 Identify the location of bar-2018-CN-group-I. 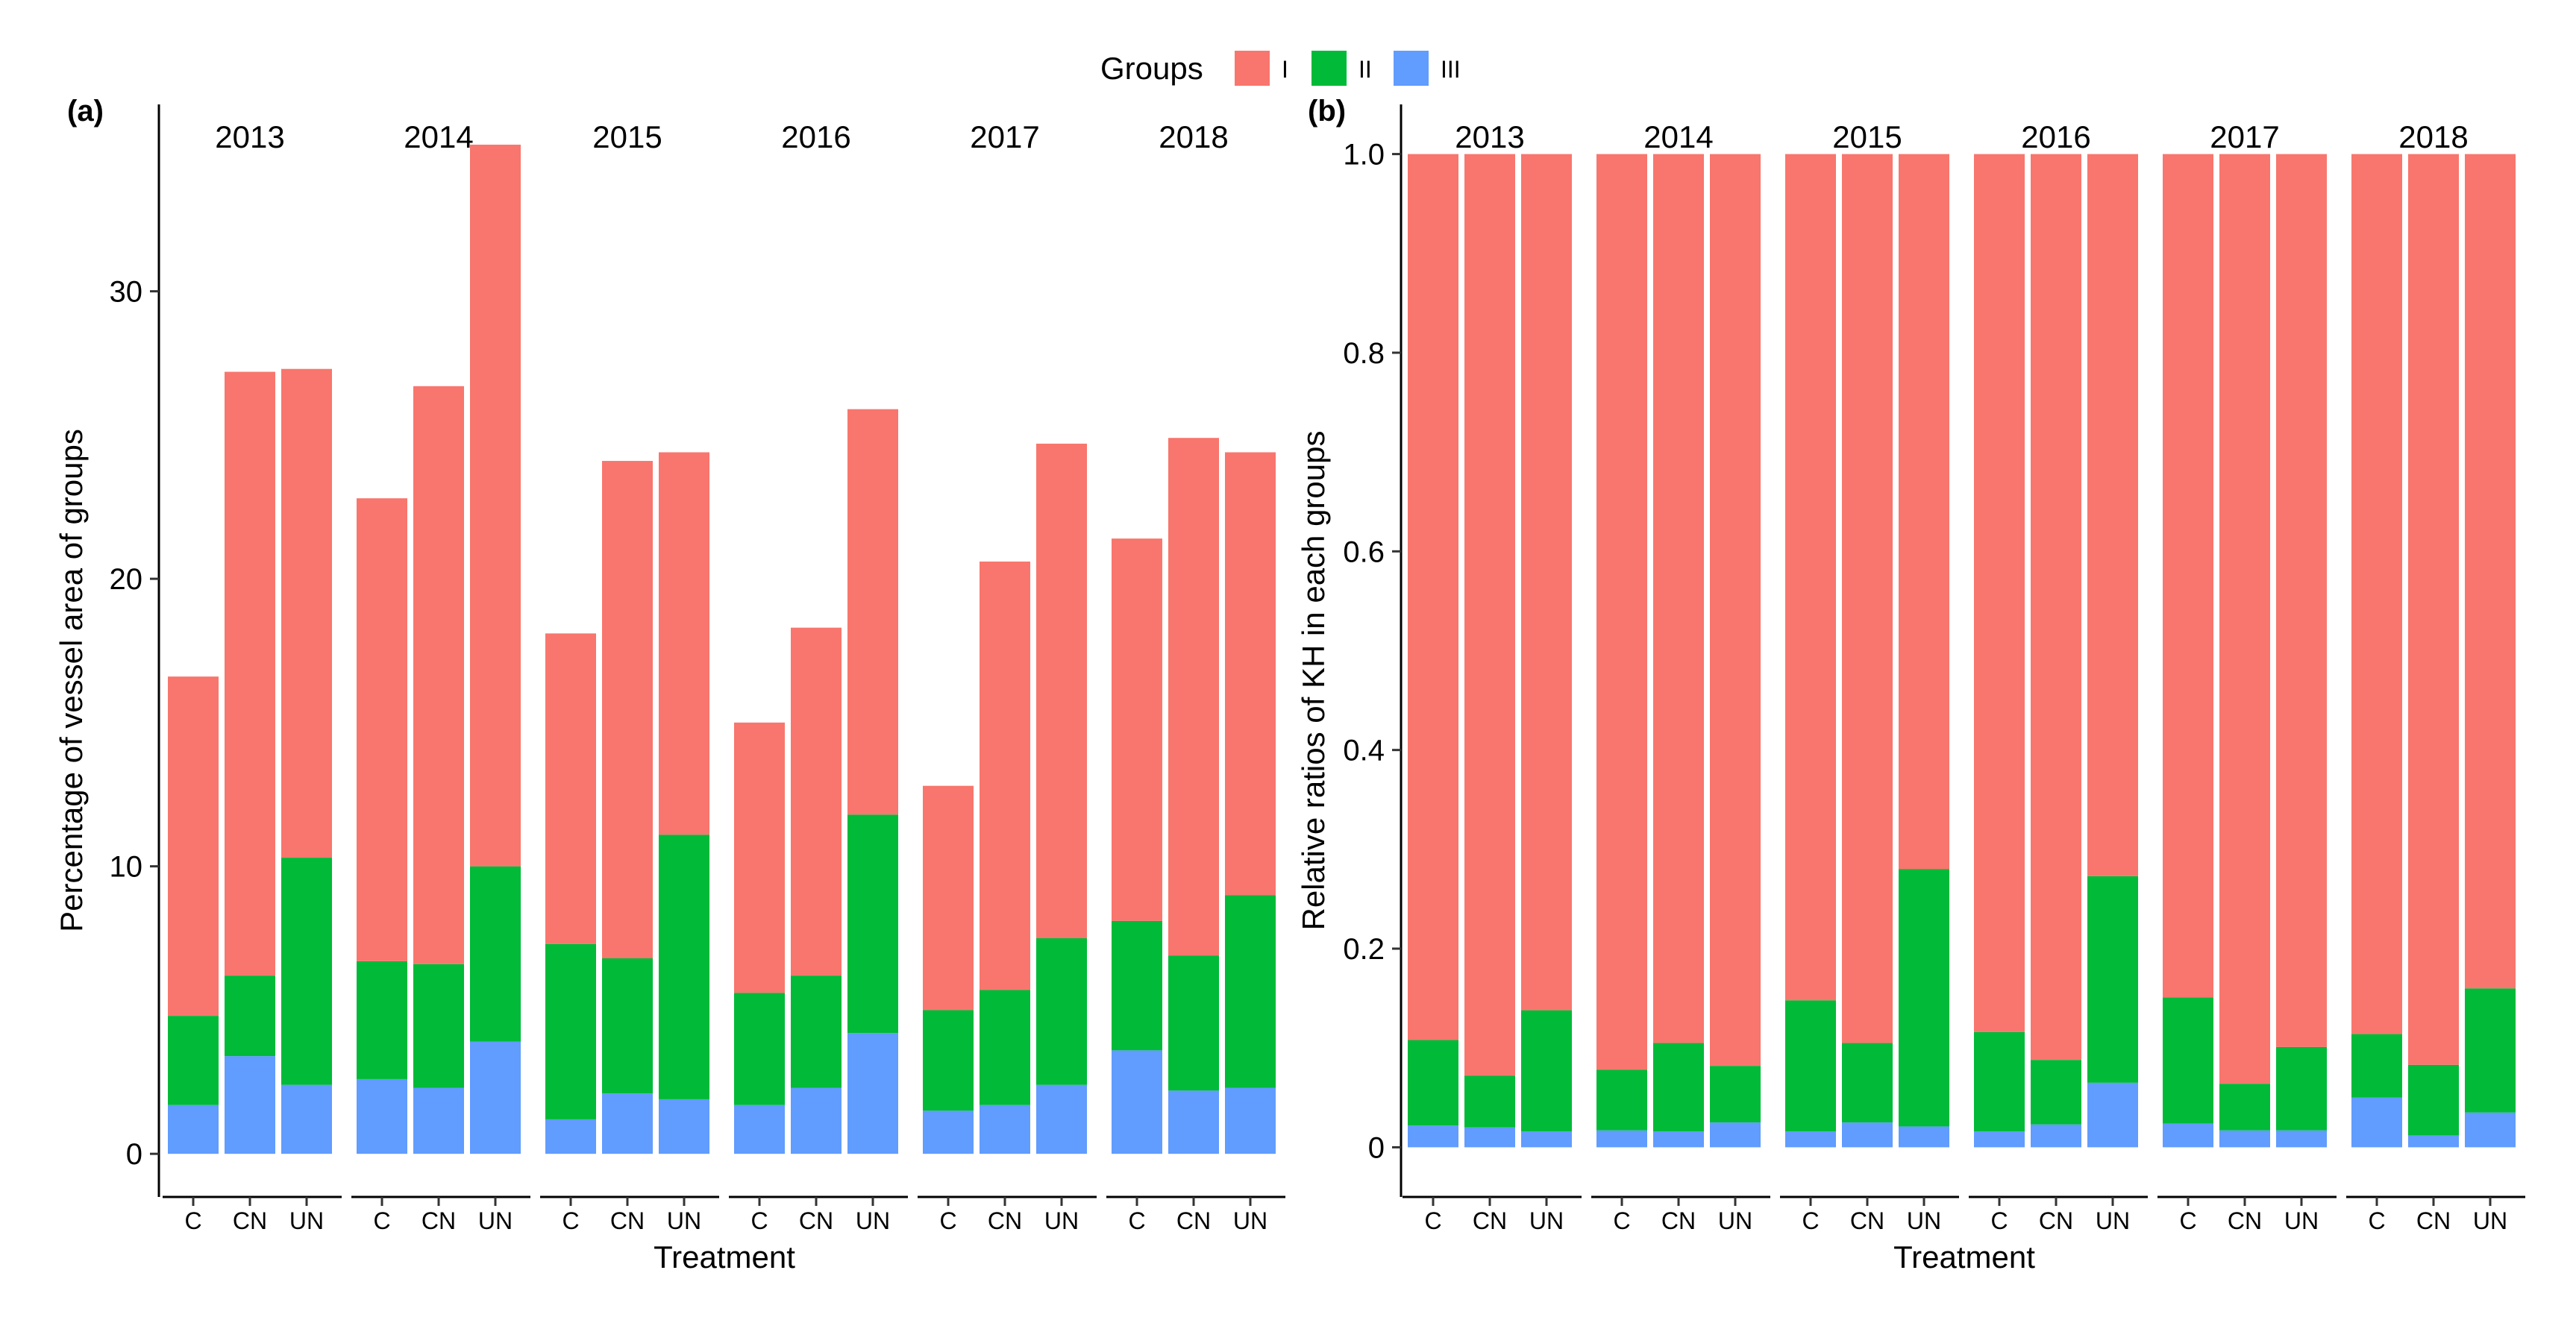
(2433, 609).